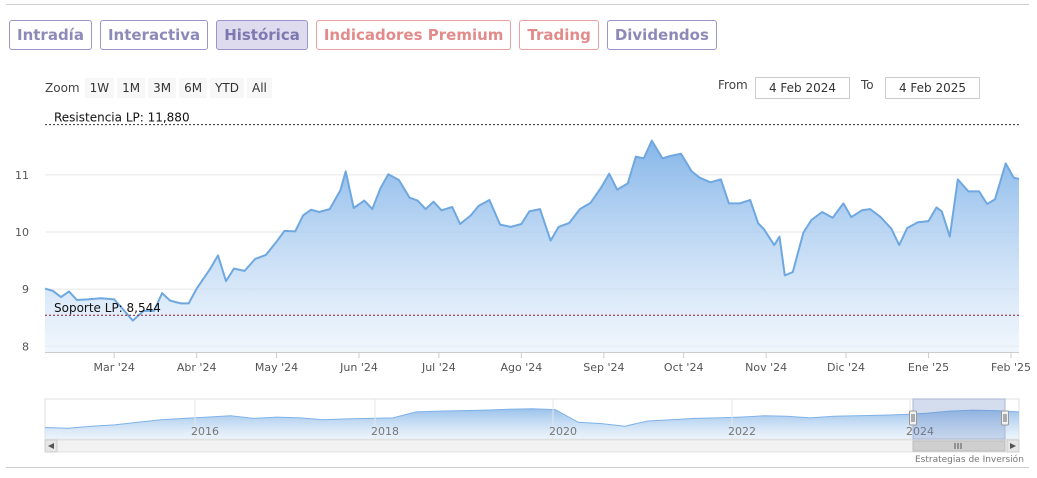  I want to click on y-tick-label: 8, so click(25, 346).